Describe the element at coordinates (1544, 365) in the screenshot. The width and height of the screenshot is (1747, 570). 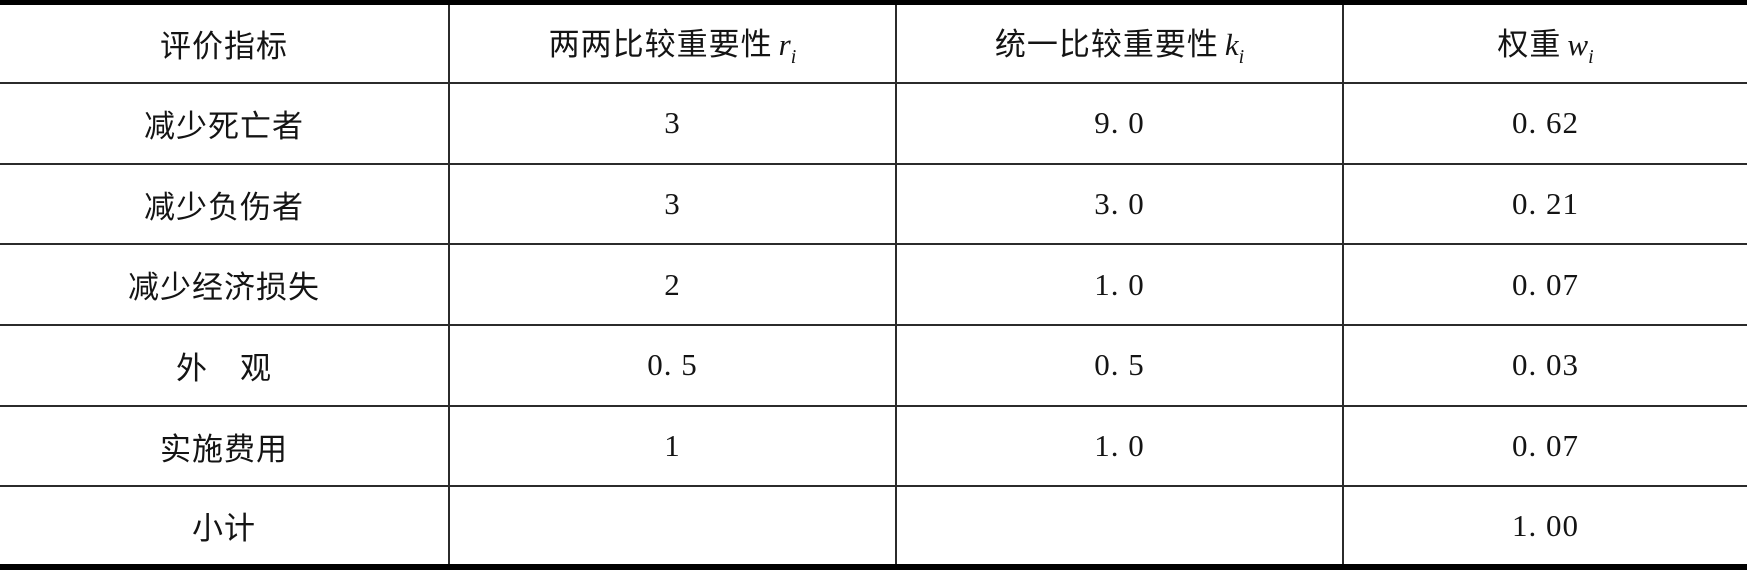
I see `cell-weight: 0. 03` at that location.